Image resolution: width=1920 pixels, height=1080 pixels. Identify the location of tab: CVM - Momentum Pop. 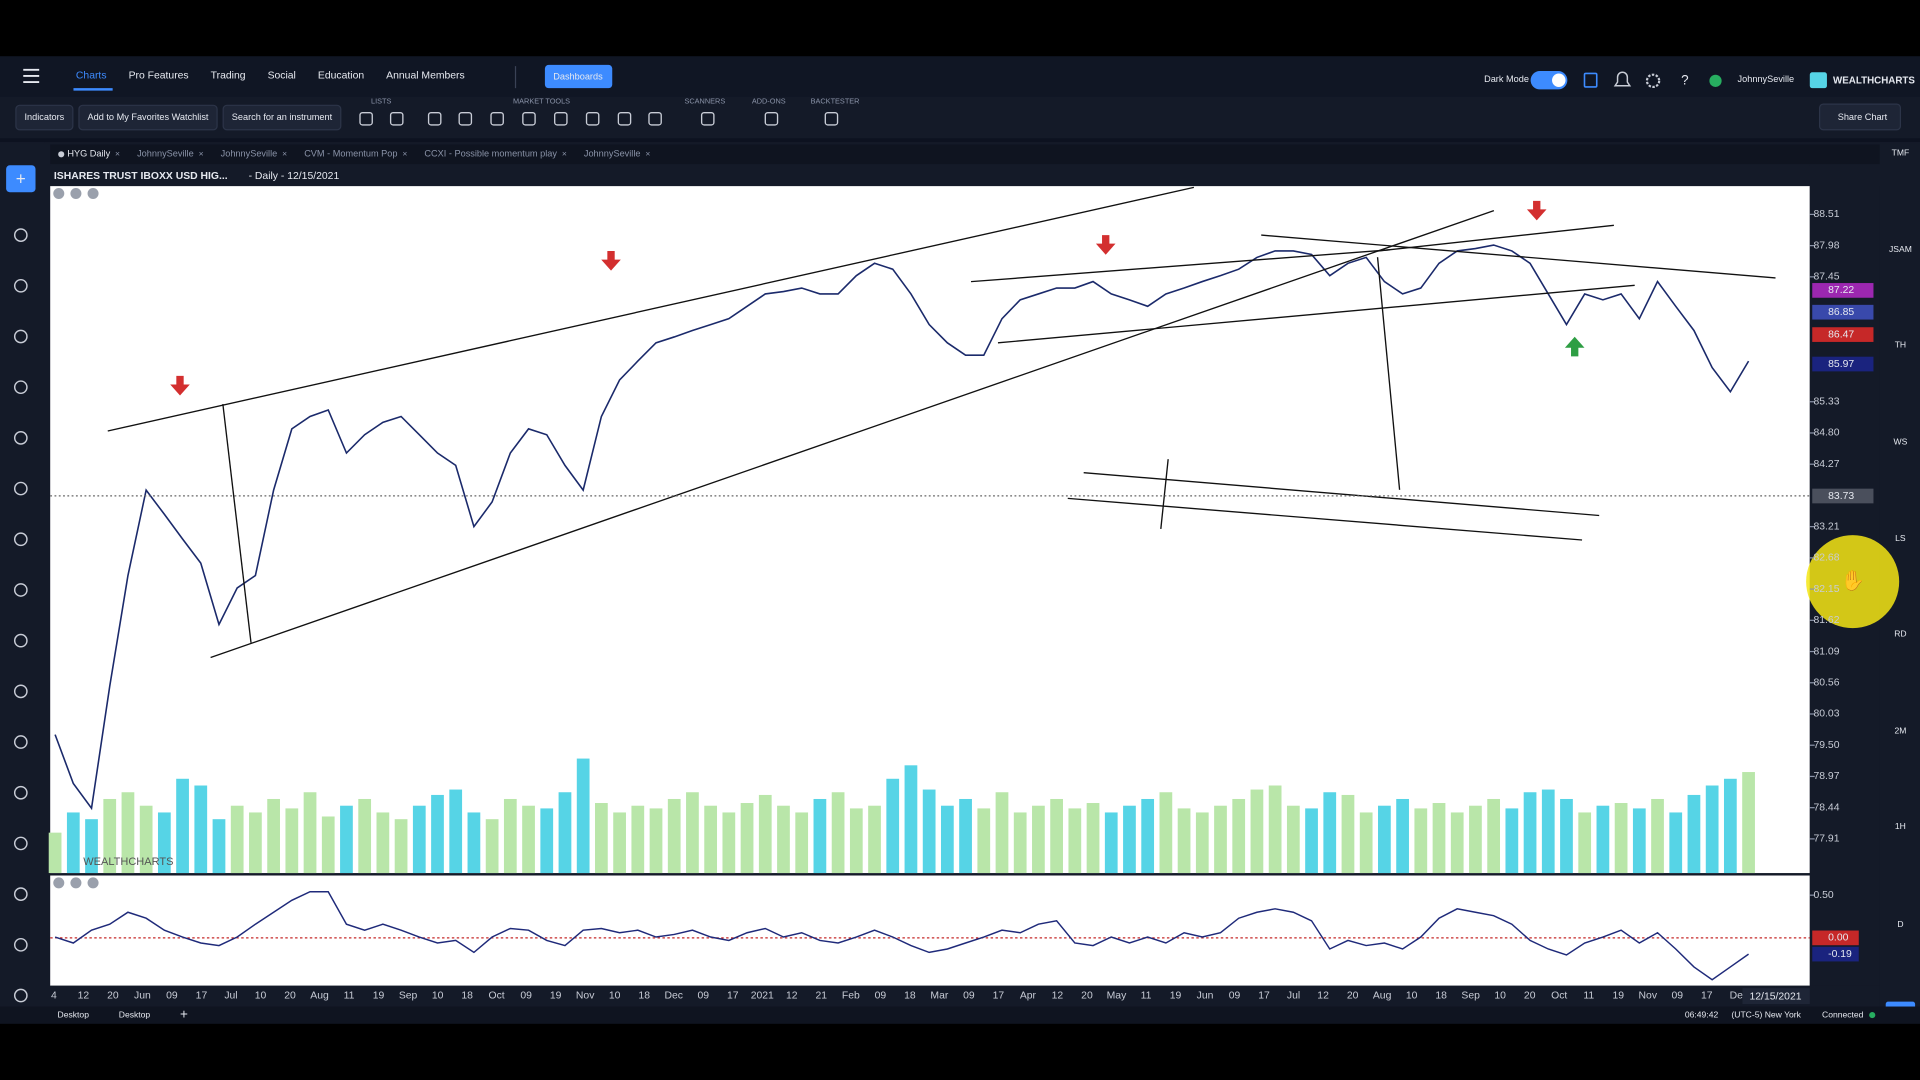
(350, 154).